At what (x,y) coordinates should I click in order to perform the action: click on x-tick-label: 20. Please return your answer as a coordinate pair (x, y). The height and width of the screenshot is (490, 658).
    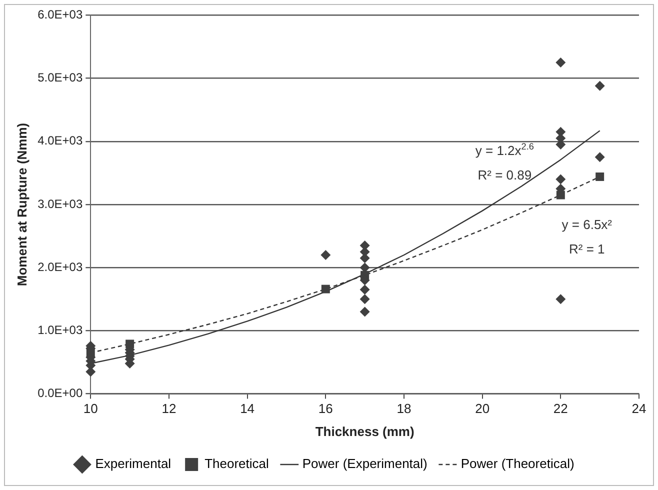
    Looking at the image, I should click on (482, 408).